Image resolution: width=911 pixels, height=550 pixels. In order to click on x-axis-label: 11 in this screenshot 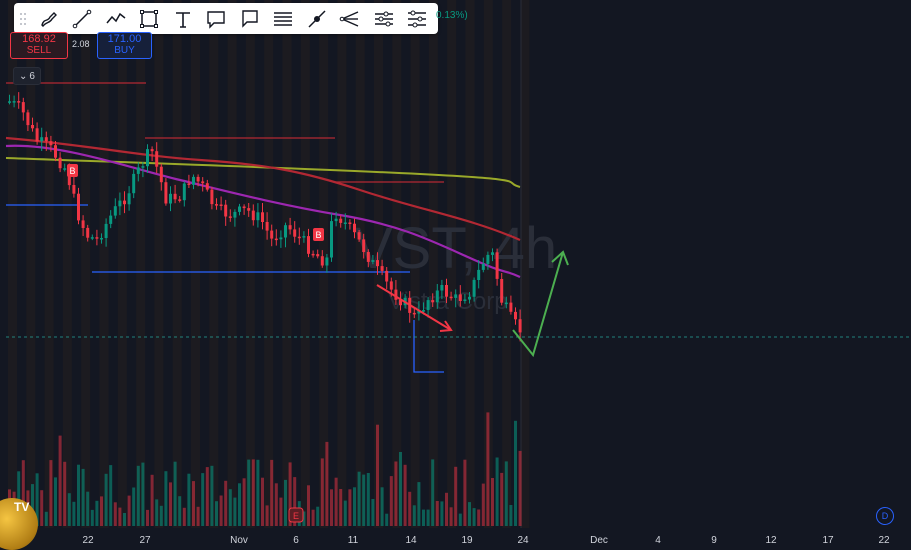, I will do `click(353, 540)`.